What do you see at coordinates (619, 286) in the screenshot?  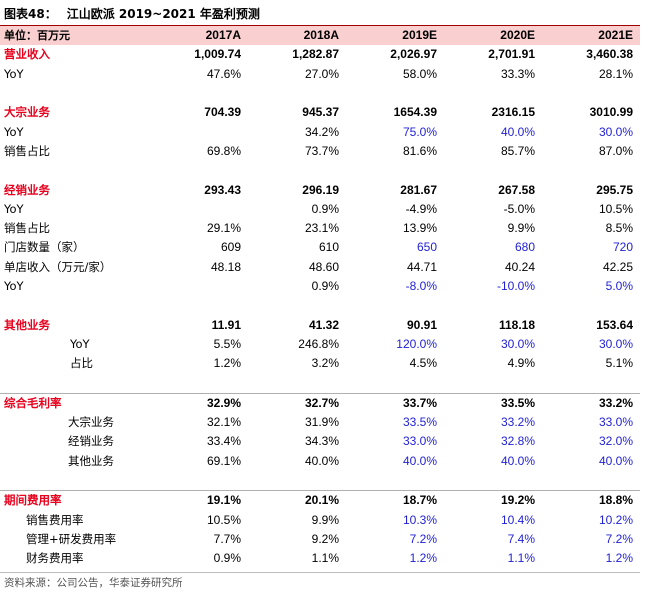 I see `value-cell: 5.0%` at bounding box center [619, 286].